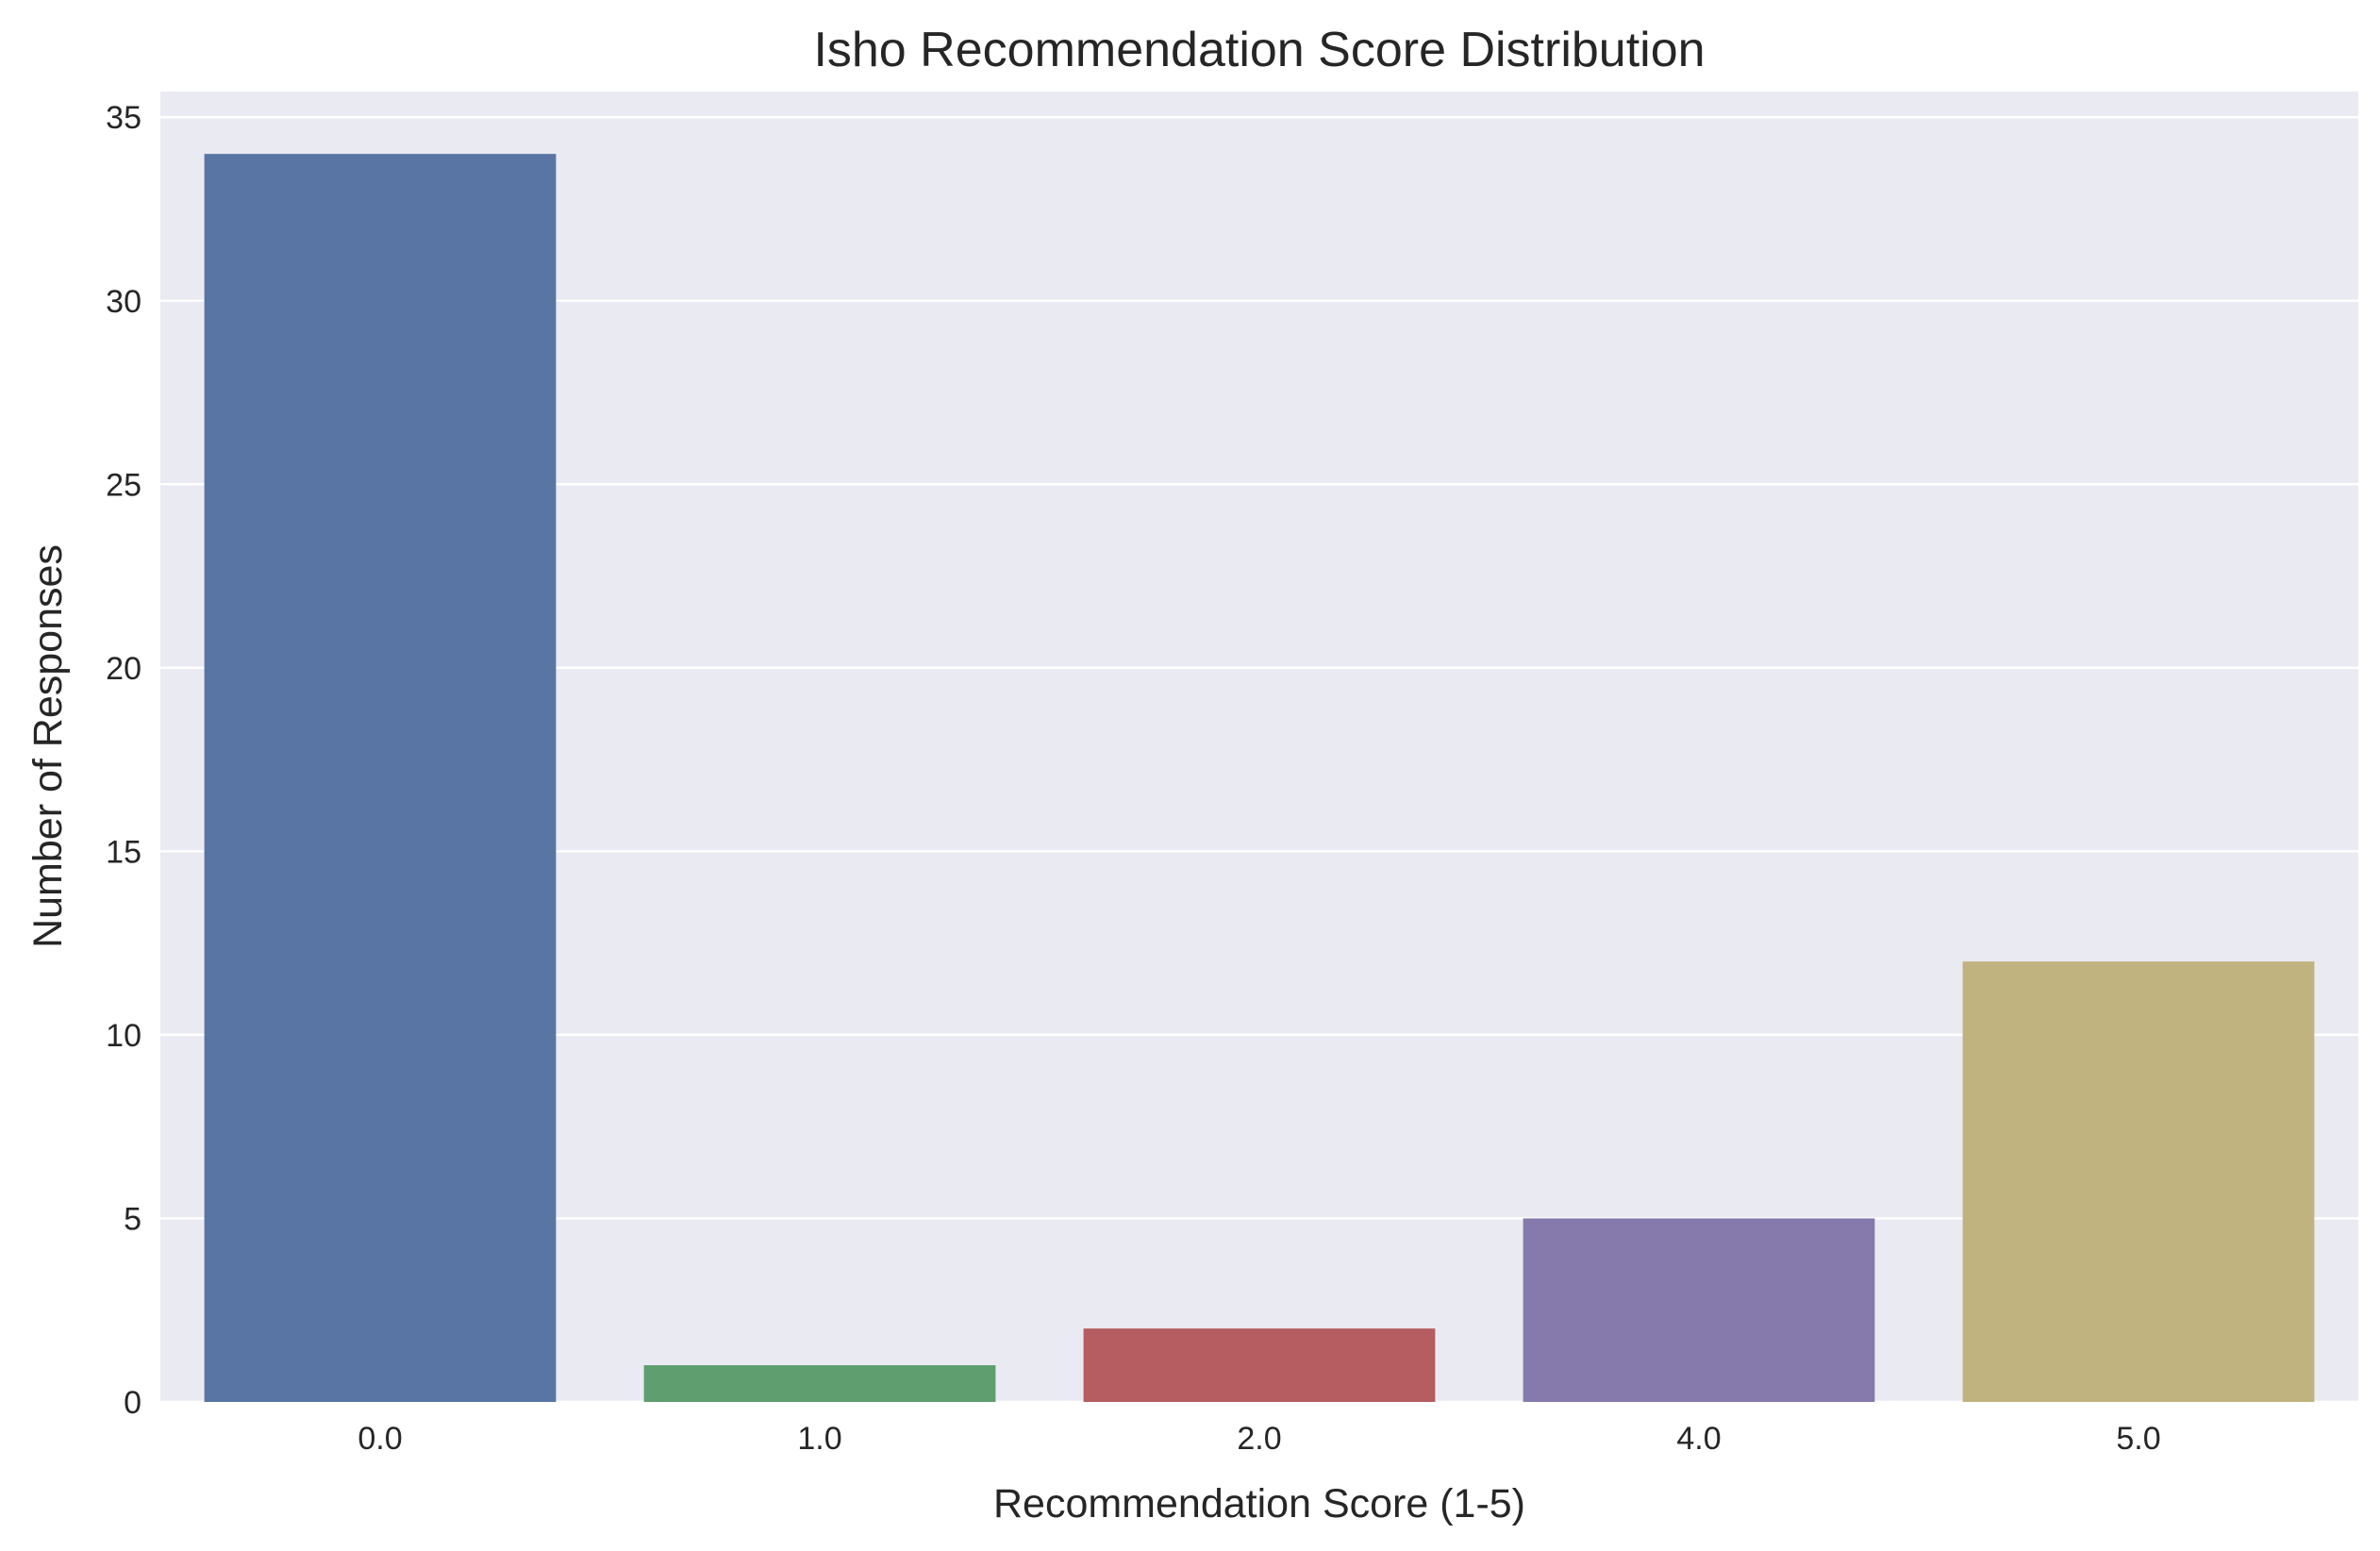 Image resolution: width=2380 pixels, height=1551 pixels. Describe the element at coordinates (123, 302) in the screenshot. I see `y-tick-label: 30` at that location.